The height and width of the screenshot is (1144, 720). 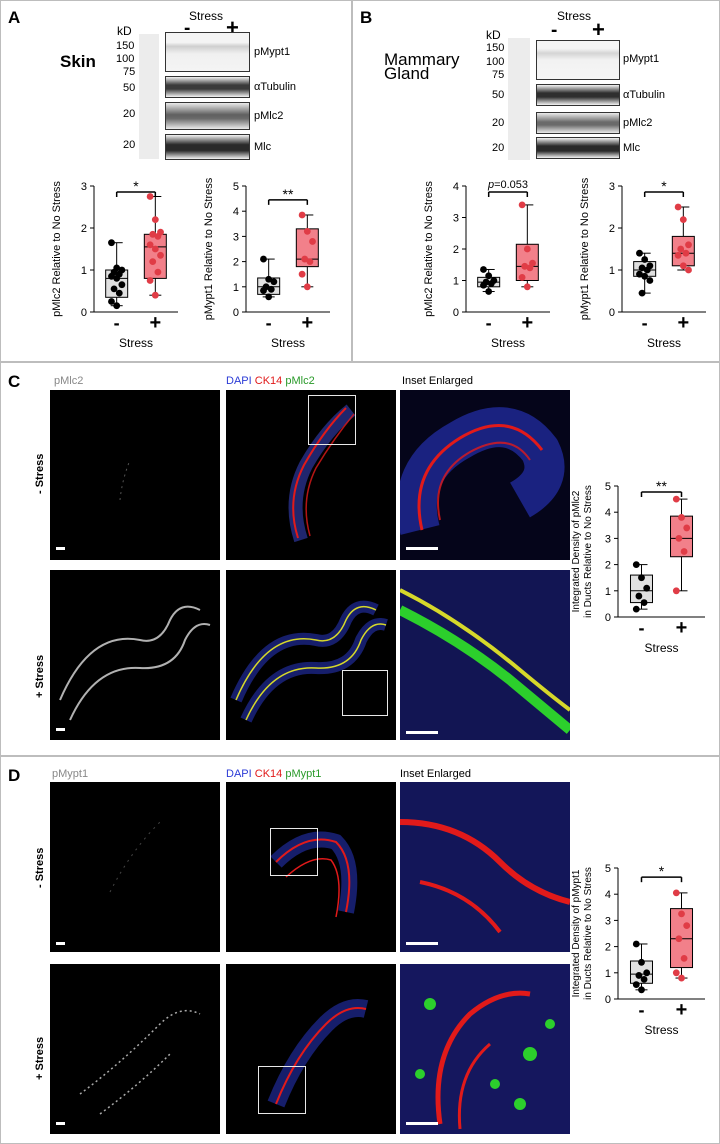 I want to click on panel-a-letter: A, so click(x=14, y=17).